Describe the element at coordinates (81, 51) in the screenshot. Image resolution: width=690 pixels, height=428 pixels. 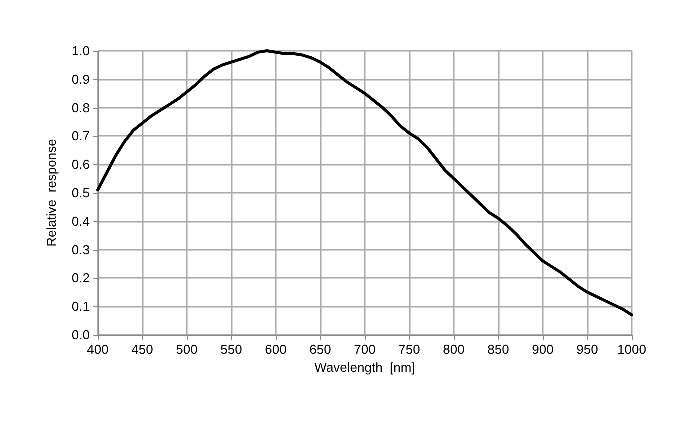
I see `y-tick-label: 1.0` at that location.